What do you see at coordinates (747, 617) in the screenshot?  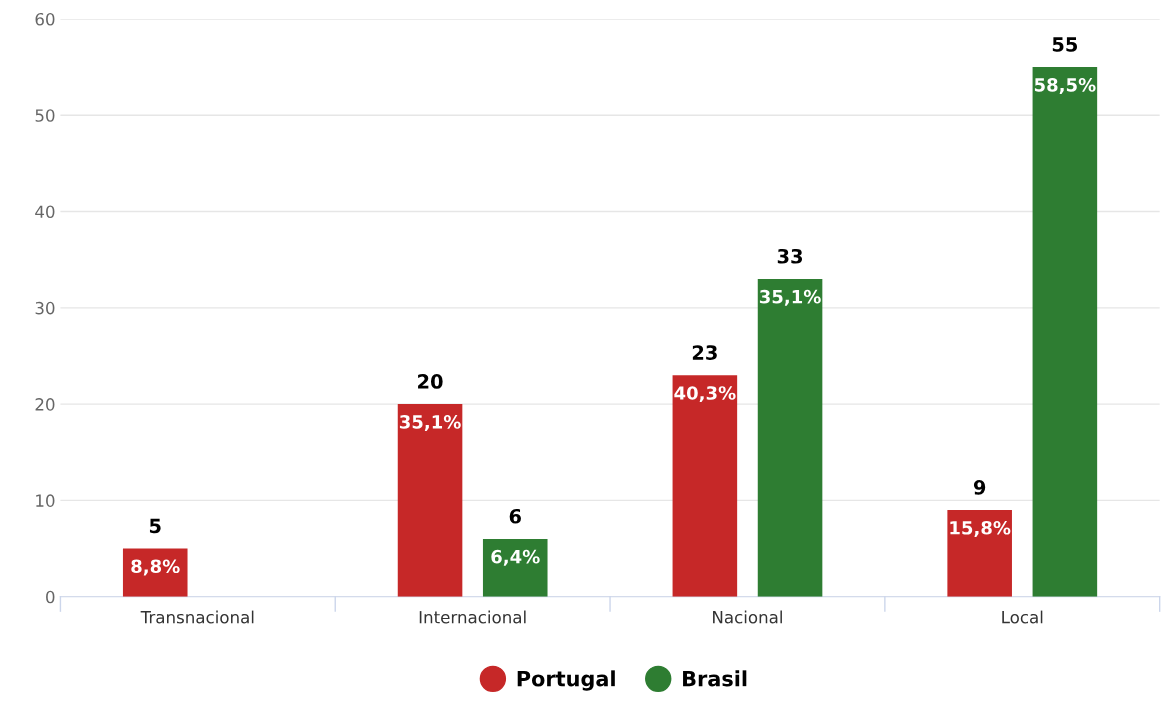 I see `x-tick-label: Nacional` at bounding box center [747, 617].